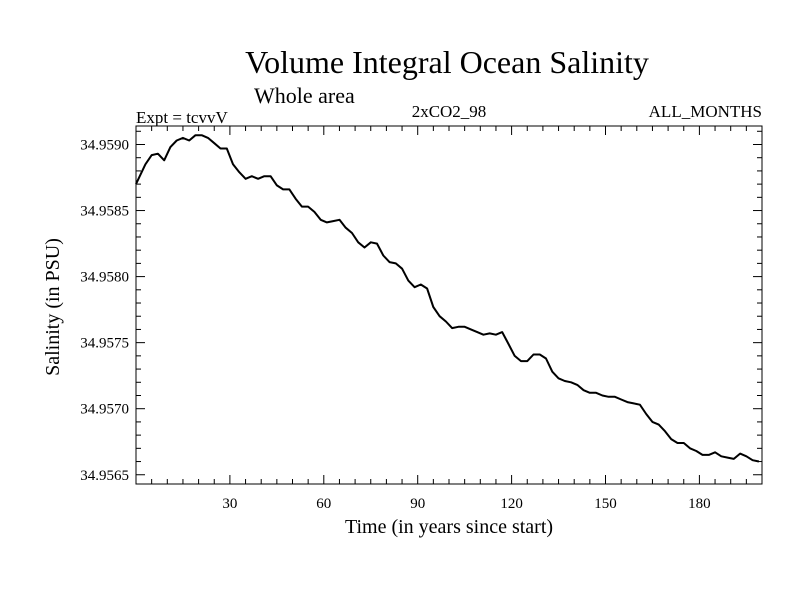 This screenshot has height=600, width=800. Describe the element at coordinates (53, 307) in the screenshot. I see `y-axis-label: Salinity (in PSU)` at that location.